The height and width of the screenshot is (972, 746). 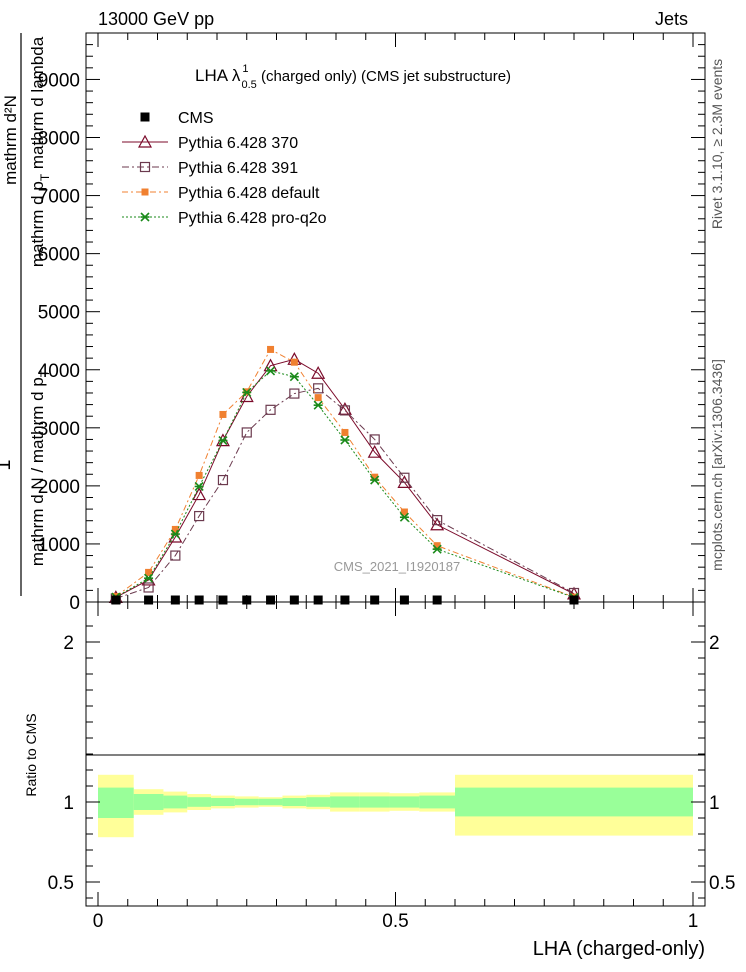 What do you see at coordinates (45, 373) in the screenshot?
I see `ylabel-main-sub: T` at bounding box center [45, 373].